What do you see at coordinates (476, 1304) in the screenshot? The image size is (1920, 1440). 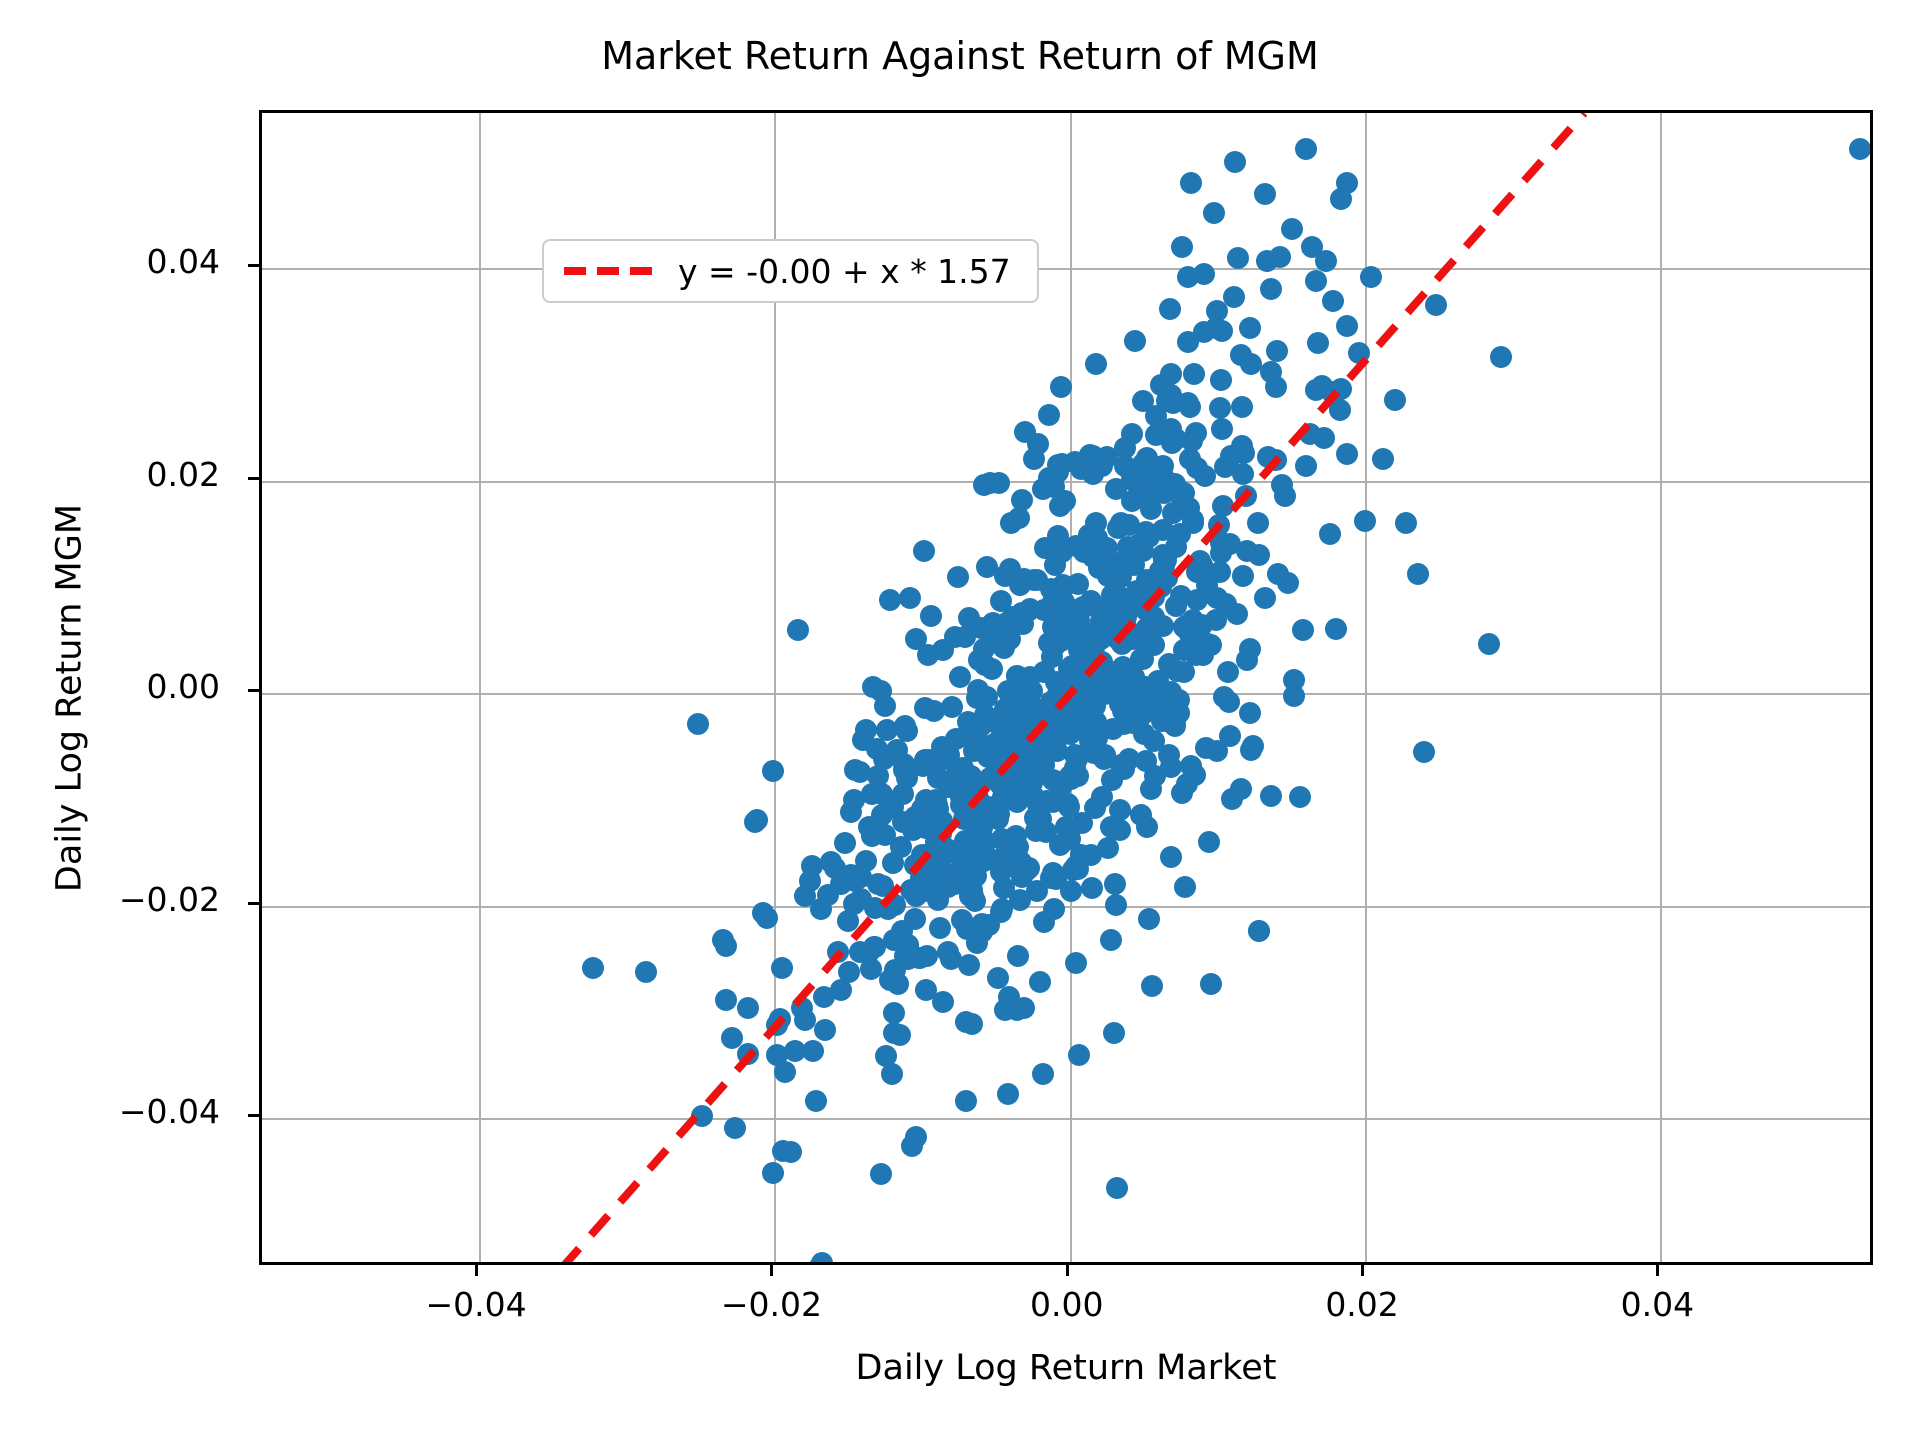 I see `x-tick-label: −0.04` at bounding box center [476, 1304].